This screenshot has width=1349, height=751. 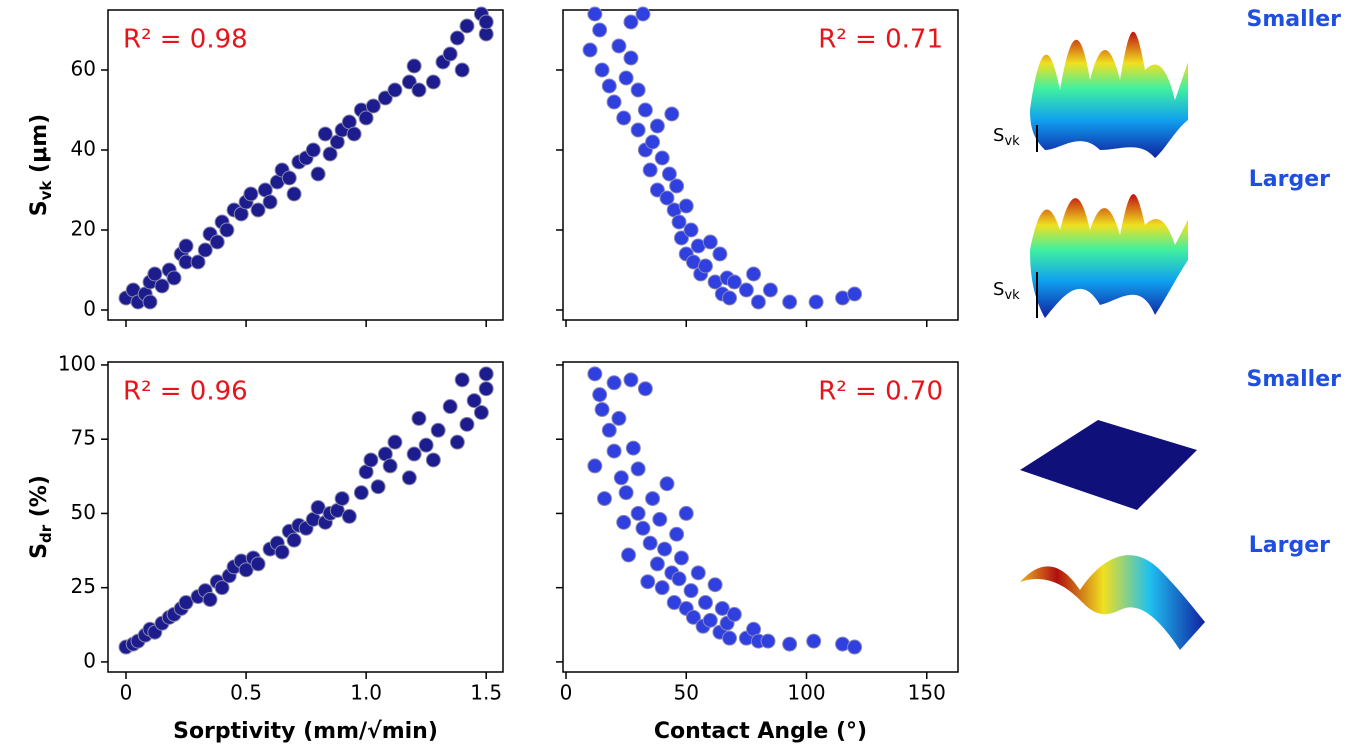 What do you see at coordinates (486, 693) in the screenshot?
I see `x-tick-label: 1.5` at bounding box center [486, 693].